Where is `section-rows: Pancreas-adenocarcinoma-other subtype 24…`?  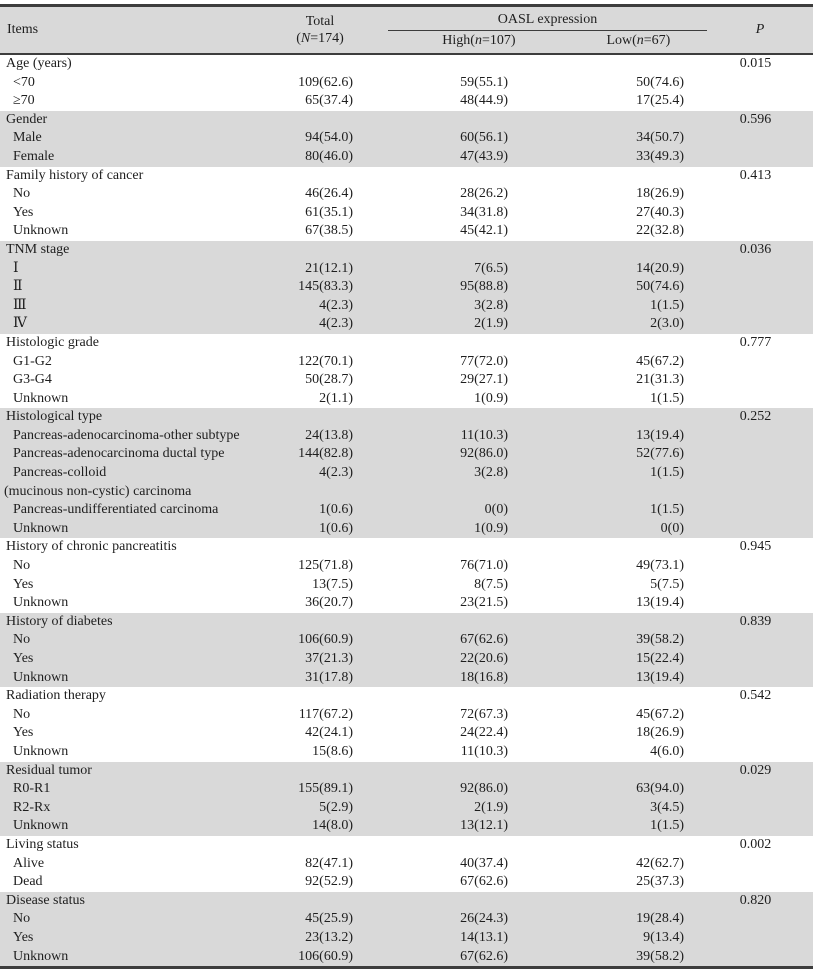
section-rows: Pancreas-adenocarcinoma-other subtype 24… is located at coordinates (406, 483).